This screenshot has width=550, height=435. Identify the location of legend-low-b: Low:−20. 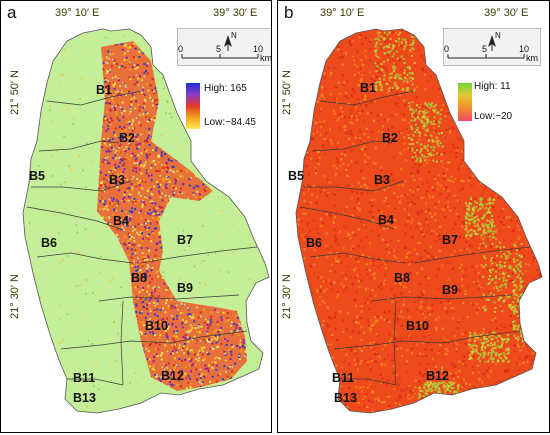
(493, 116).